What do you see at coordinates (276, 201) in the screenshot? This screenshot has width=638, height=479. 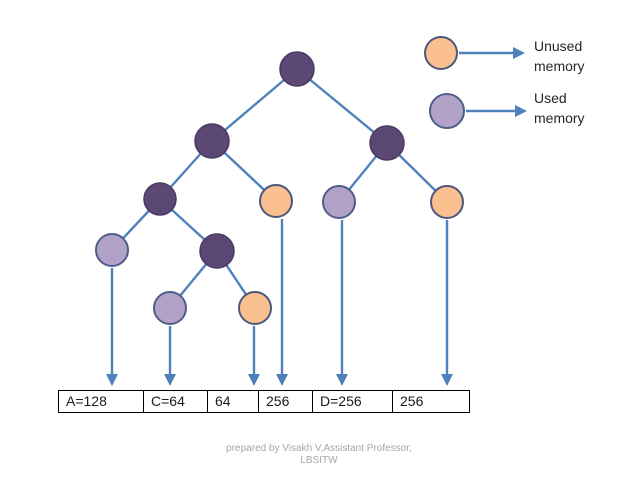 I see `tree-node-LR-unused` at bounding box center [276, 201].